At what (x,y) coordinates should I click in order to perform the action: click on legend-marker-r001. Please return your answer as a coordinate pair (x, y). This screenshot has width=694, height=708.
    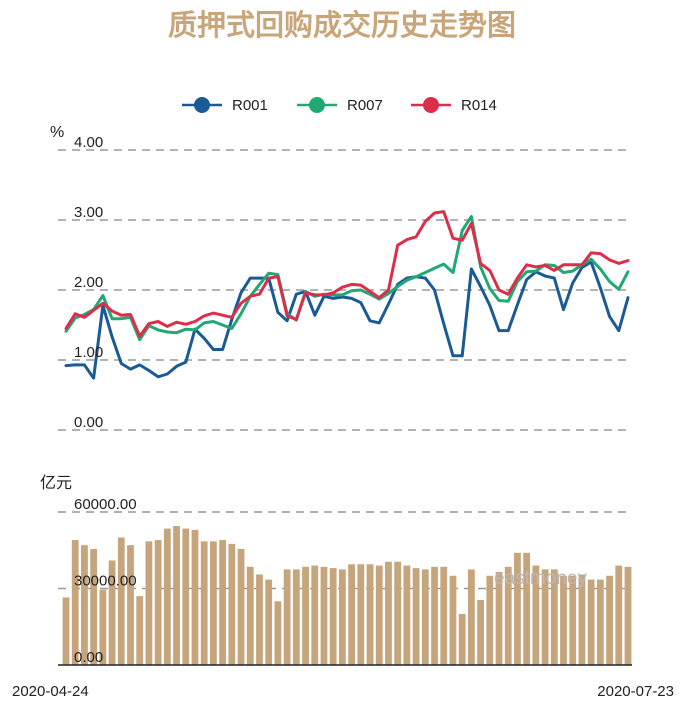
    Looking at the image, I should click on (202, 105).